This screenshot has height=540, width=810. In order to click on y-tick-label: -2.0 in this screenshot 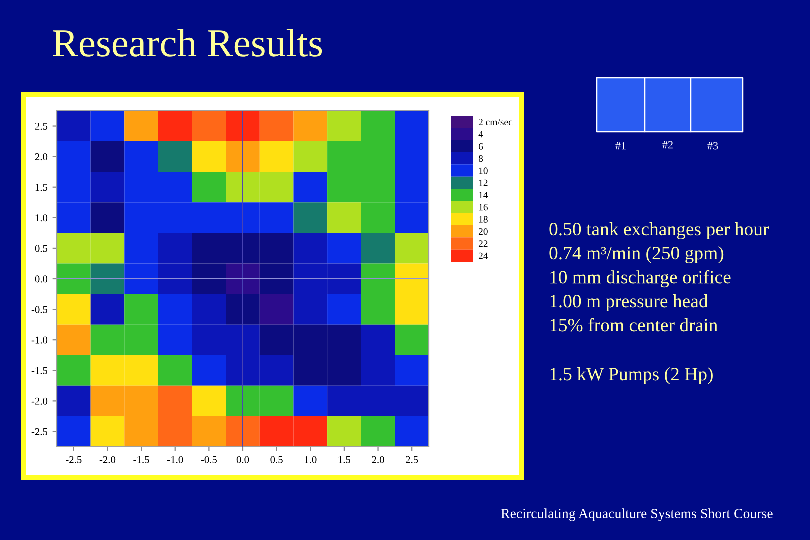, I will do `click(40, 401)`.